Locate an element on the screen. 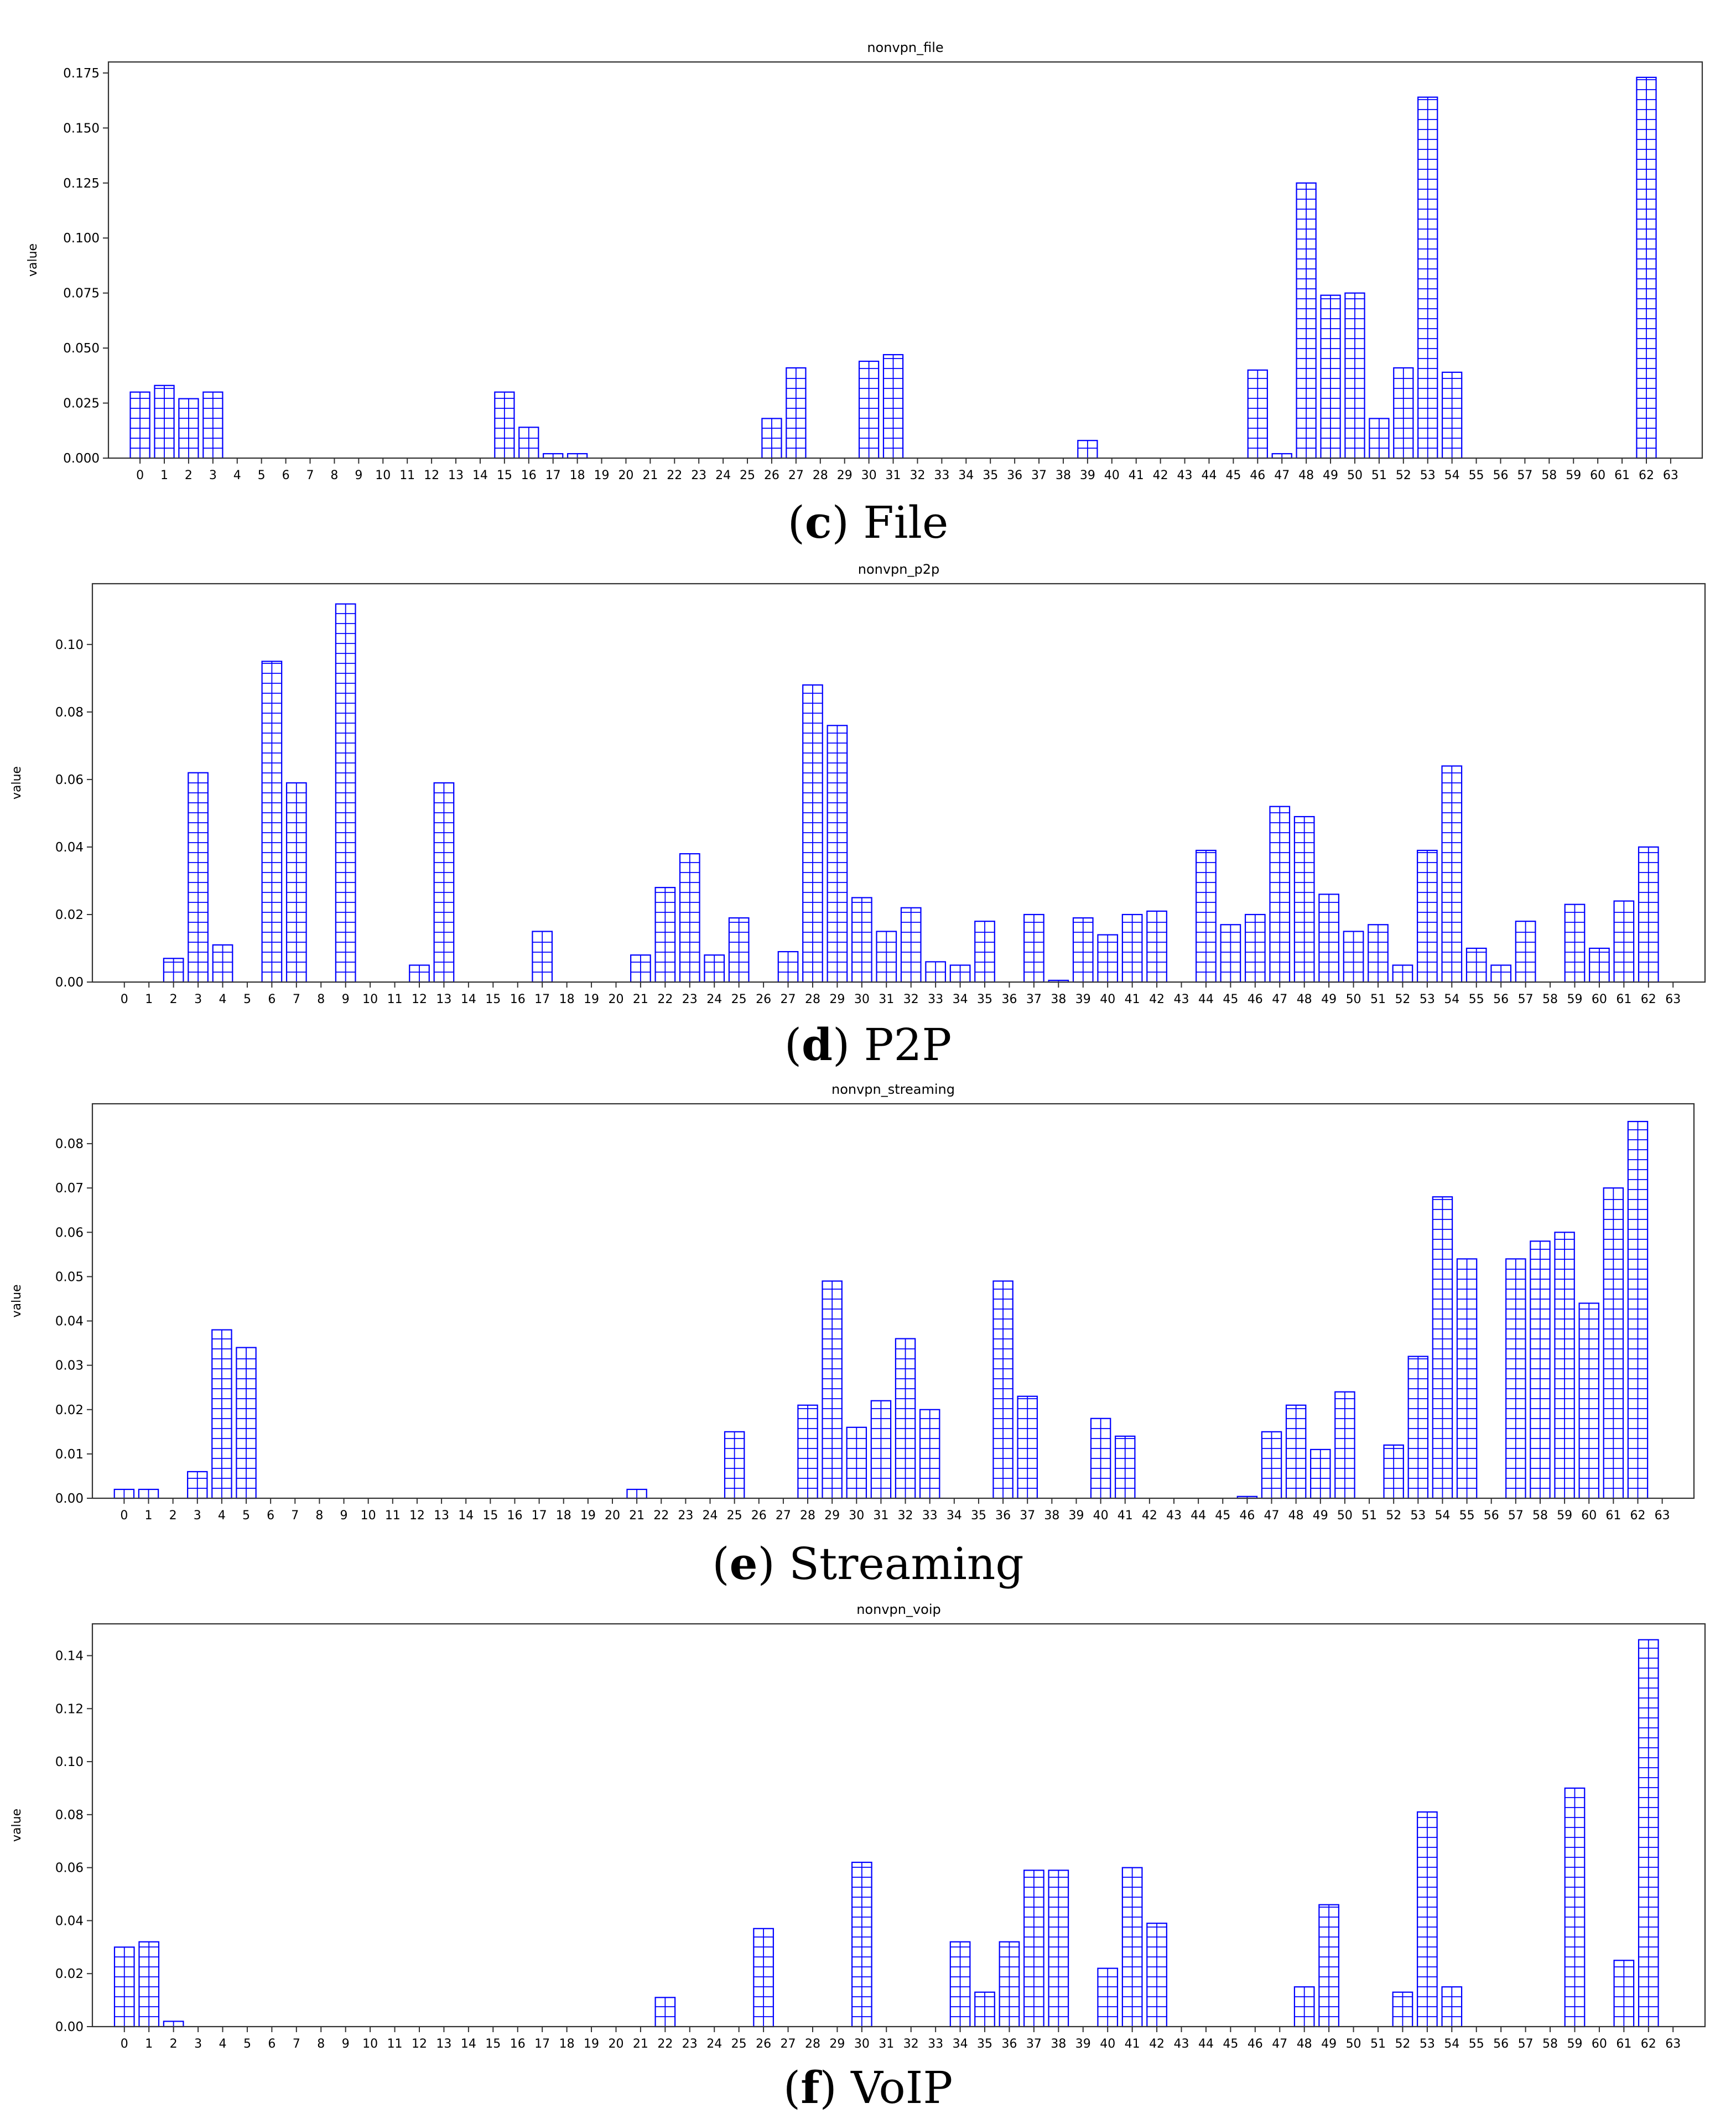  y-tick-label: 0.08 is located at coordinates (69, 1815).